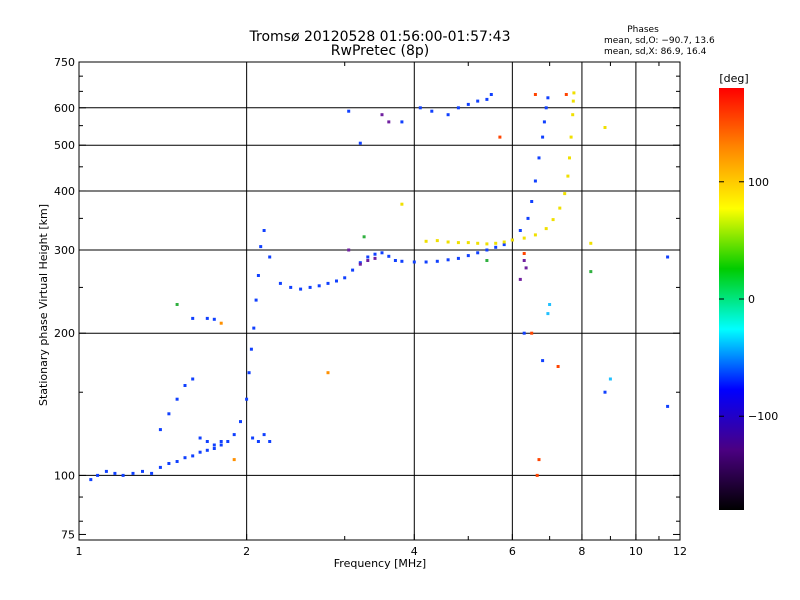 The width and height of the screenshot is (800, 600). I want to click on y-tick-label: 300, so click(64, 250).